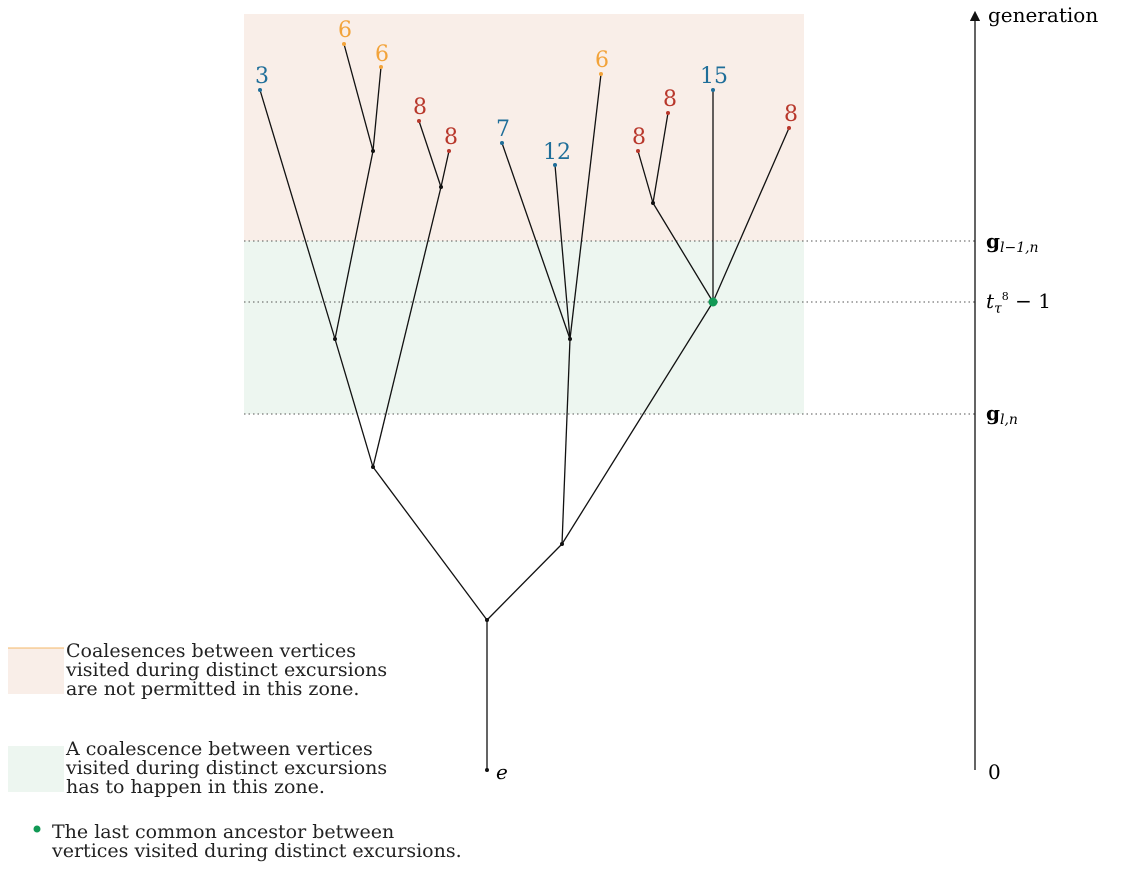 This screenshot has height=893, width=1136. What do you see at coordinates (223, 832) in the screenshot?
I see `legend-ancestor-line-1: The last common ancestor between` at bounding box center [223, 832].